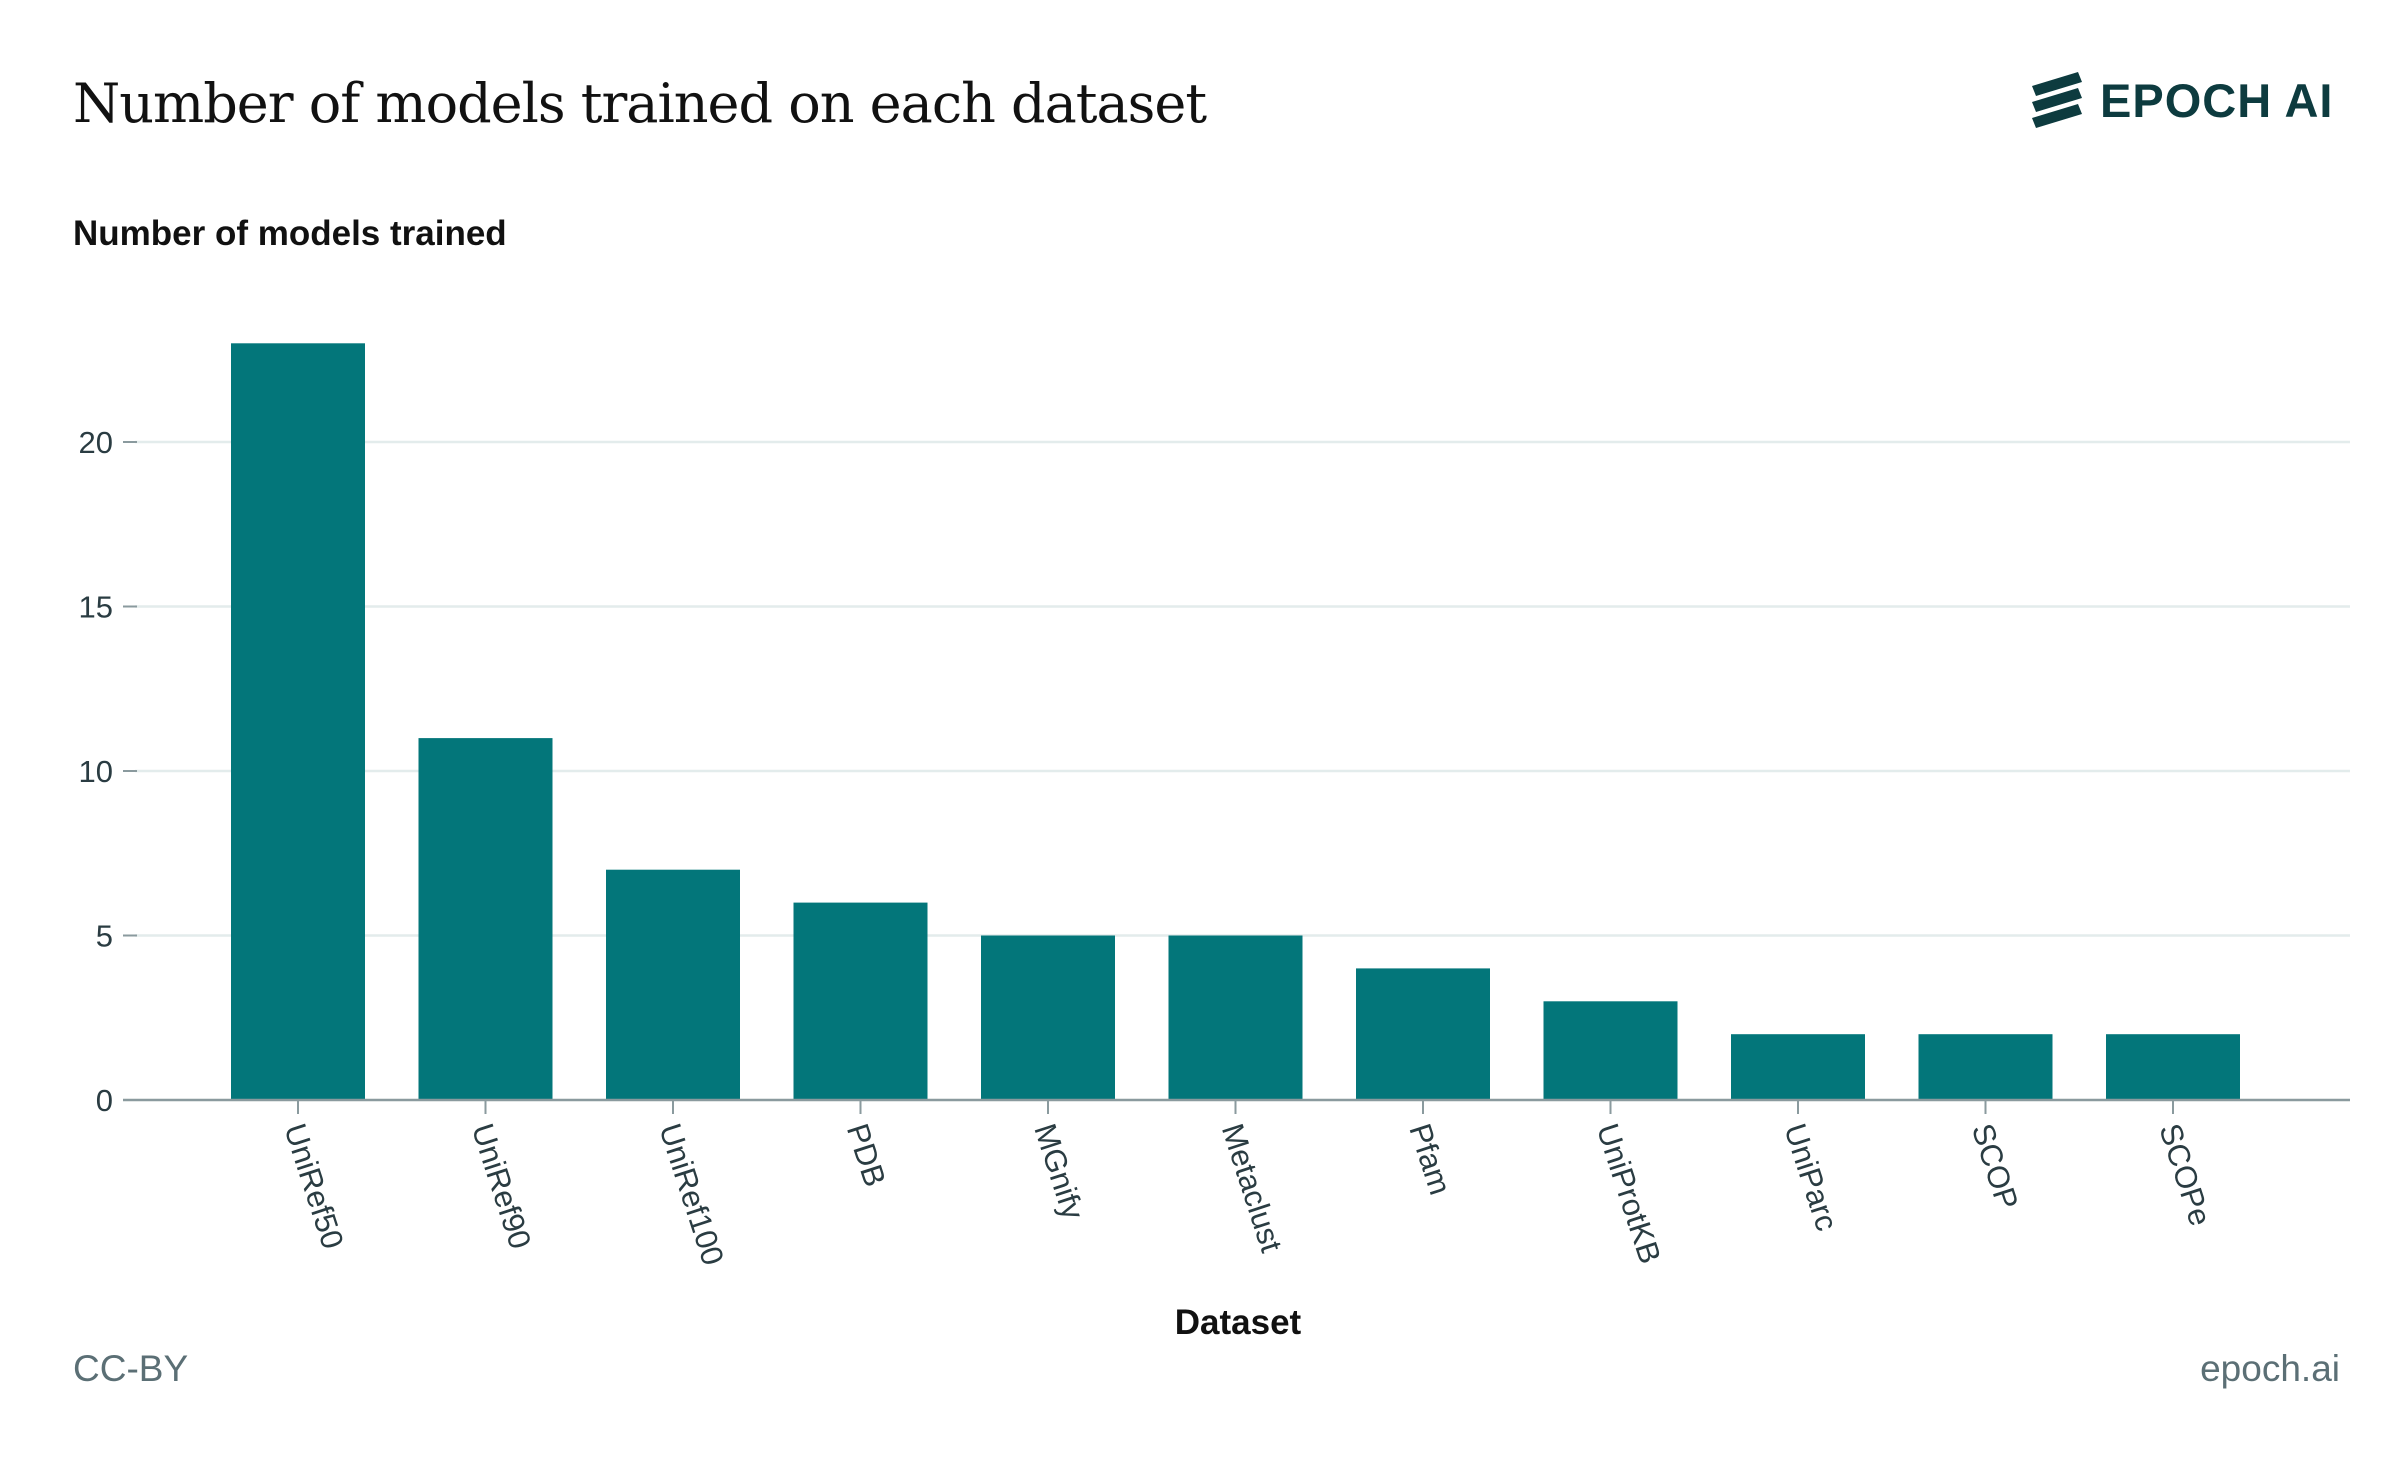 The width and height of the screenshot is (2400, 1467). What do you see at coordinates (1238, 1322) in the screenshot?
I see `x-axis-label: Dataset` at bounding box center [1238, 1322].